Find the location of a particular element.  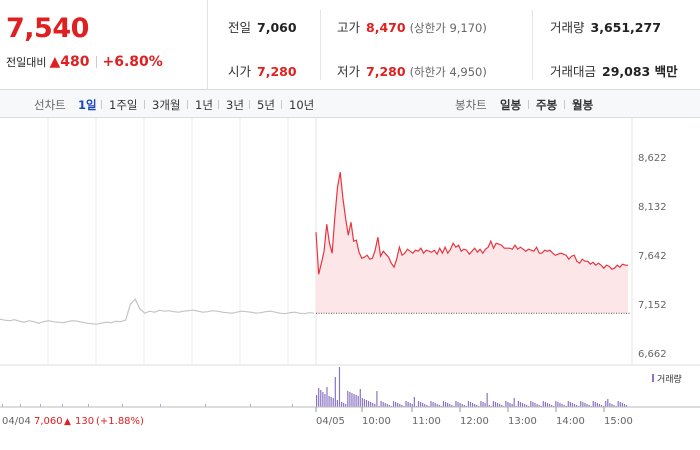

volume-bars is located at coordinates (315, 387).